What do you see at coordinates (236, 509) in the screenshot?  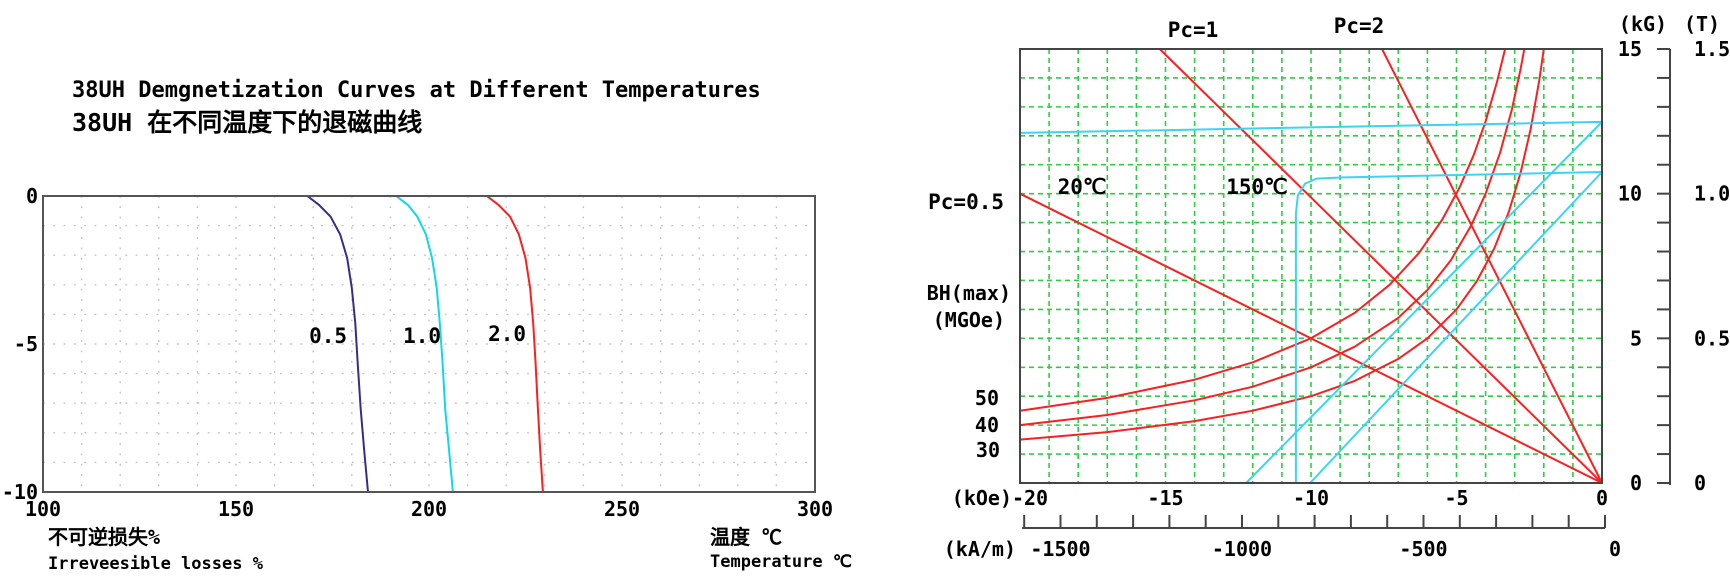 I see `x-tick-label: 150` at bounding box center [236, 509].